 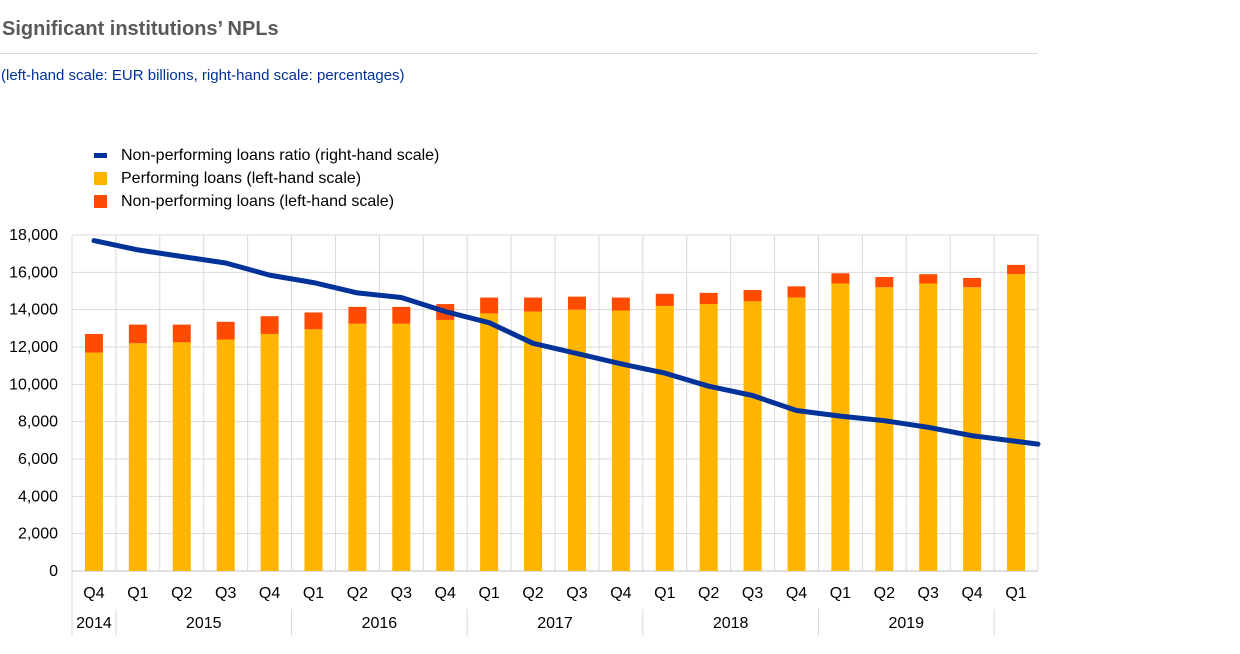 What do you see at coordinates (33, 272) in the screenshot?
I see `y-tick-label: 16,000` at bounding box center [33, 272].